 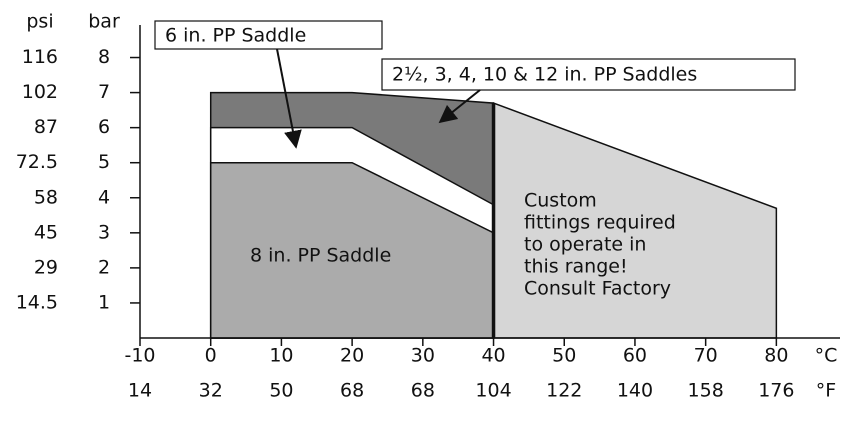 I want to click on x-tick-label: 80, so click(x=776, y=356).